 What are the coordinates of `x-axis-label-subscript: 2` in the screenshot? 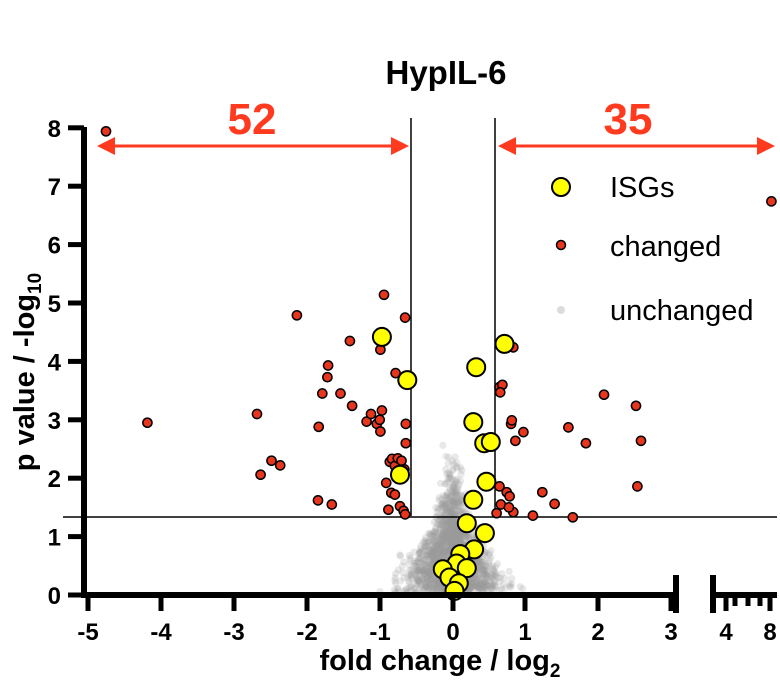 It's located at (555, 671).